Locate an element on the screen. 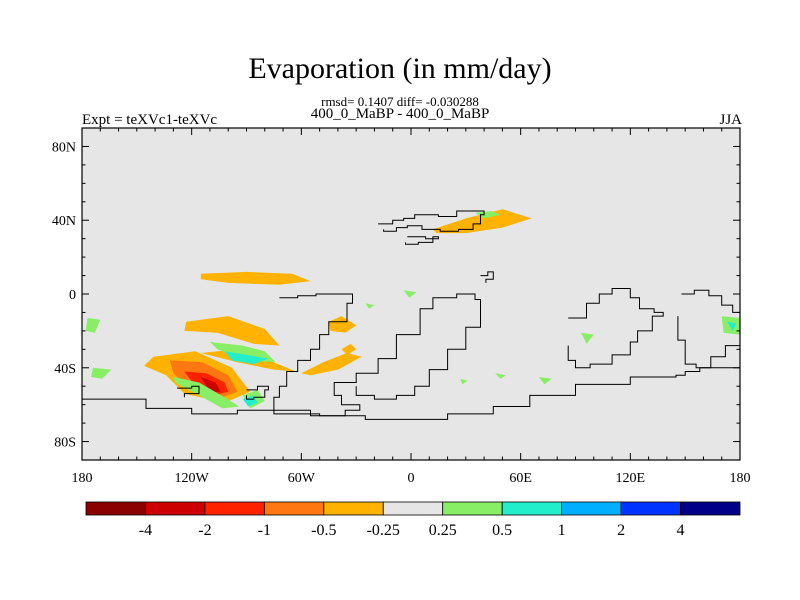 Image resolution: width=800 pixels, height=600 pixels. y-tick-label: 0 is located at coordinates (72, 295).